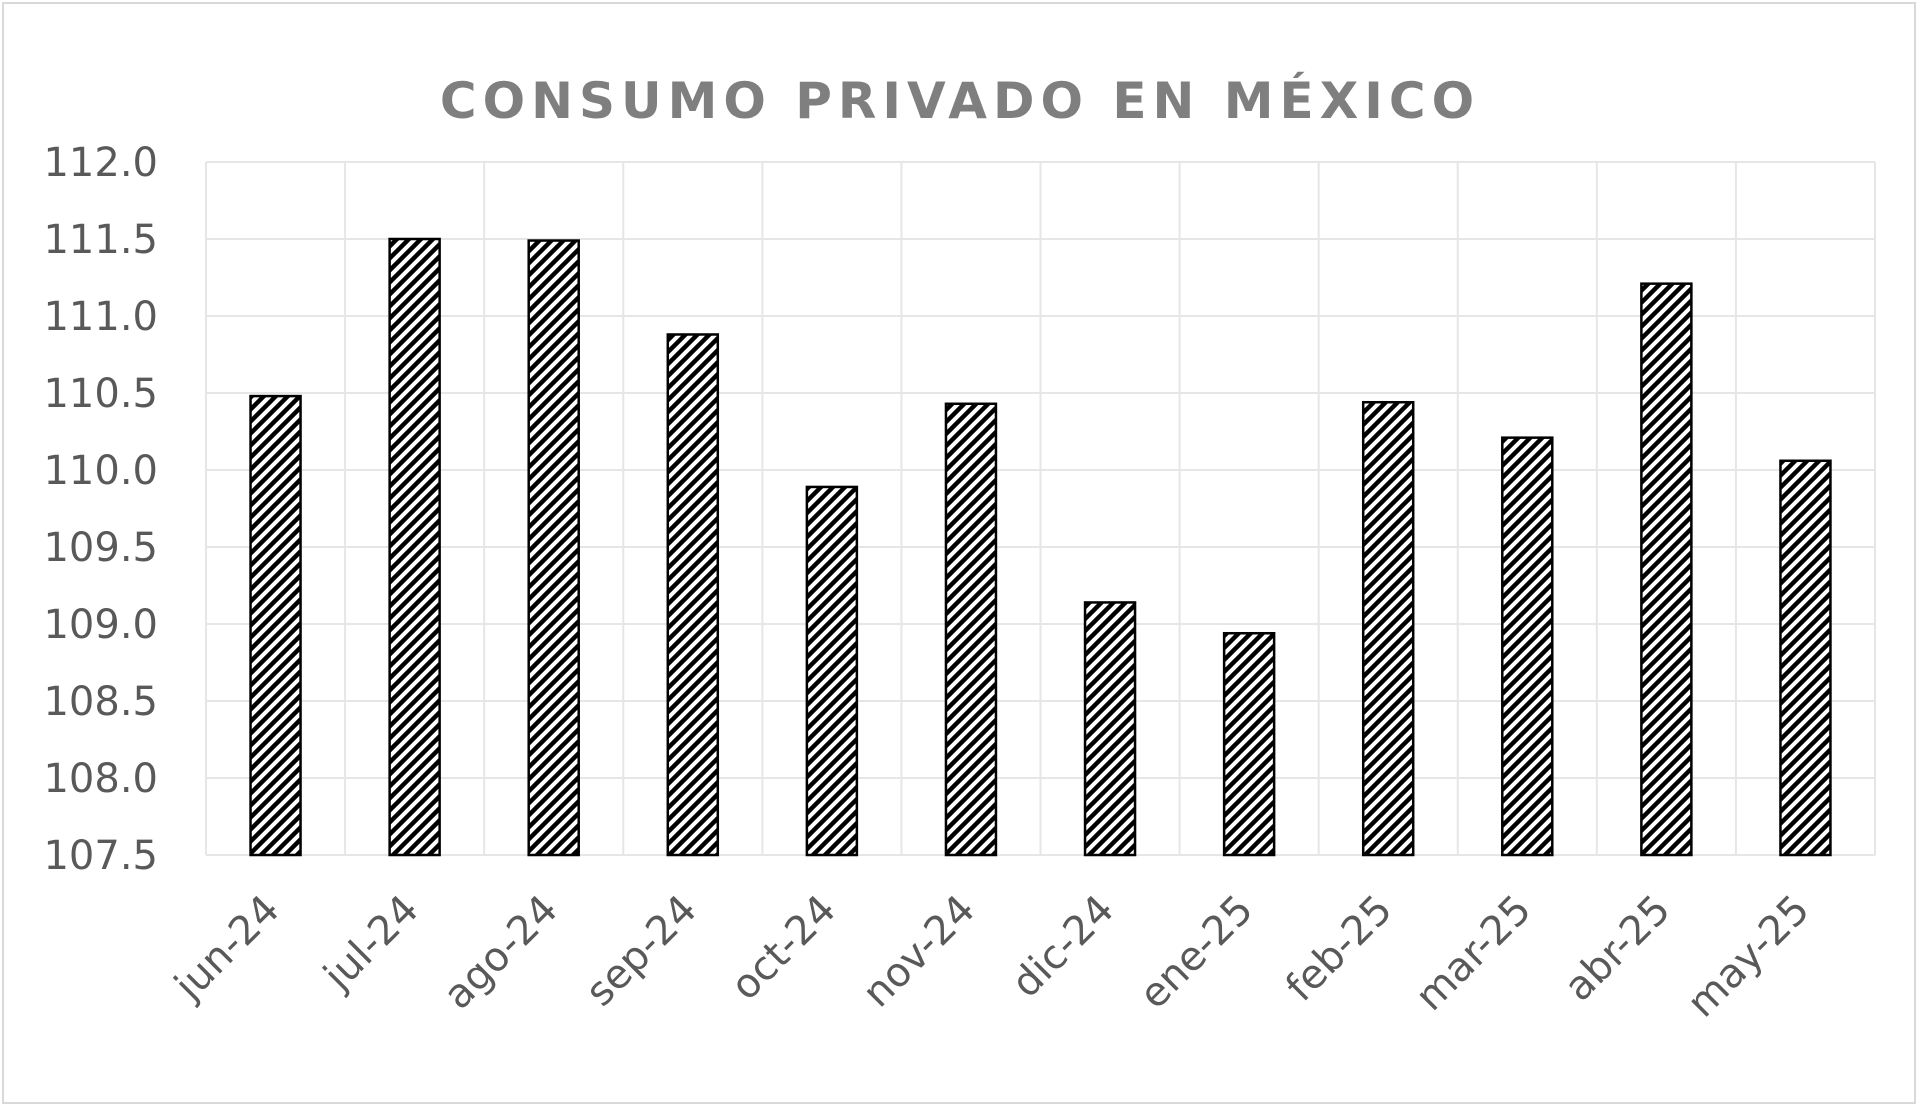 Image resolution: width=1920 pixels, height=1108 pixels. What do you see at coordinates (100, 317) in the screenshot?
I see `y-tick-label: 111.0` at bounding box center [100, 317].